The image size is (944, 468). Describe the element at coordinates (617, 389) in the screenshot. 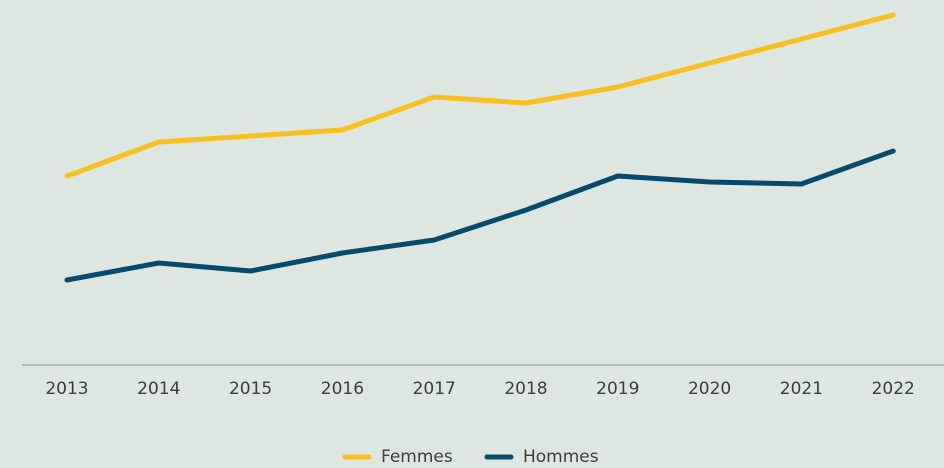

I see `x-tick-label: 2019` at that location.